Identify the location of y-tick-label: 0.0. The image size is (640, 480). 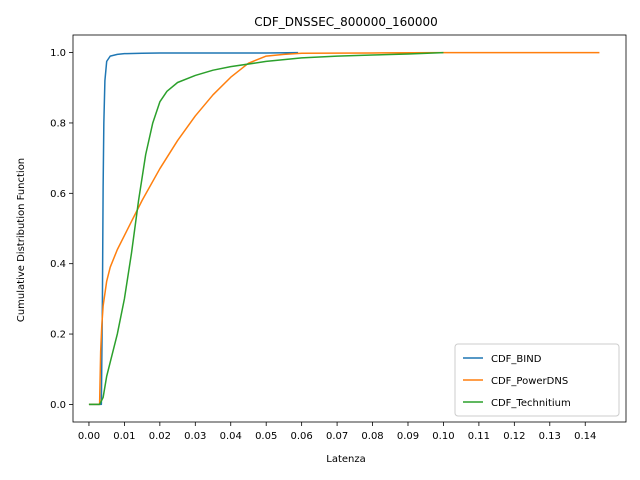
(58, 405).